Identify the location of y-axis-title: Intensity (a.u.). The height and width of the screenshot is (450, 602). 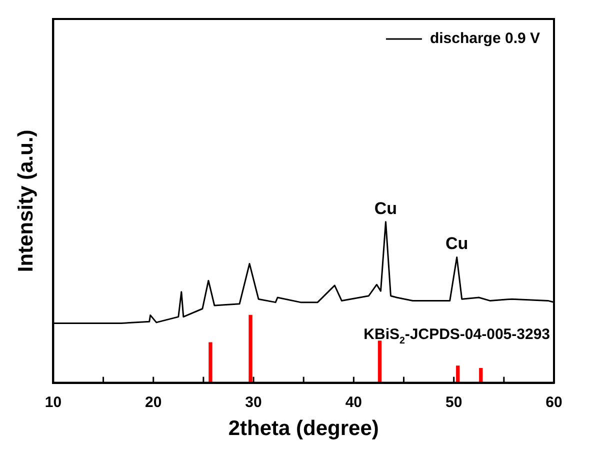
(26, 201).